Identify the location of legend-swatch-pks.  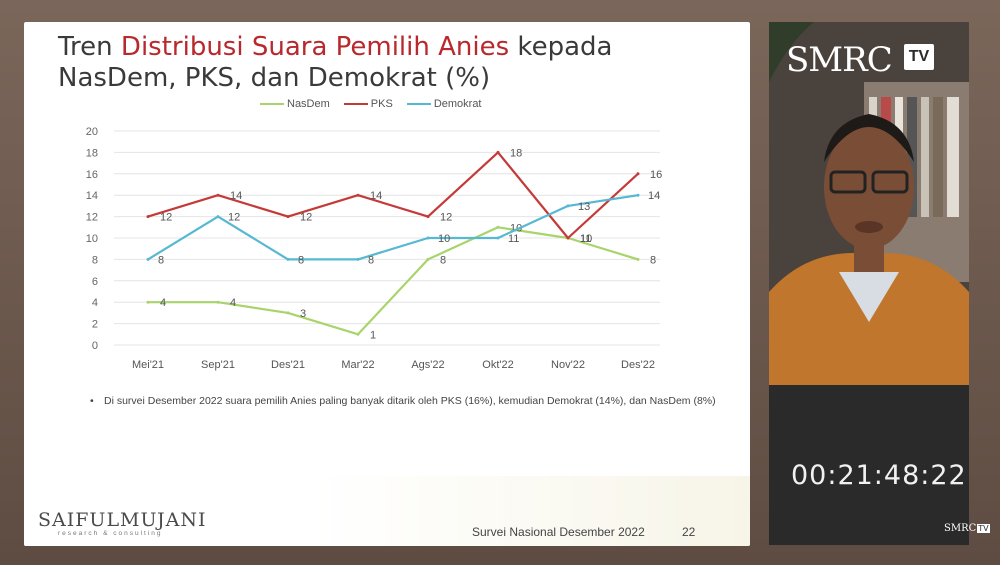
(355, 104).